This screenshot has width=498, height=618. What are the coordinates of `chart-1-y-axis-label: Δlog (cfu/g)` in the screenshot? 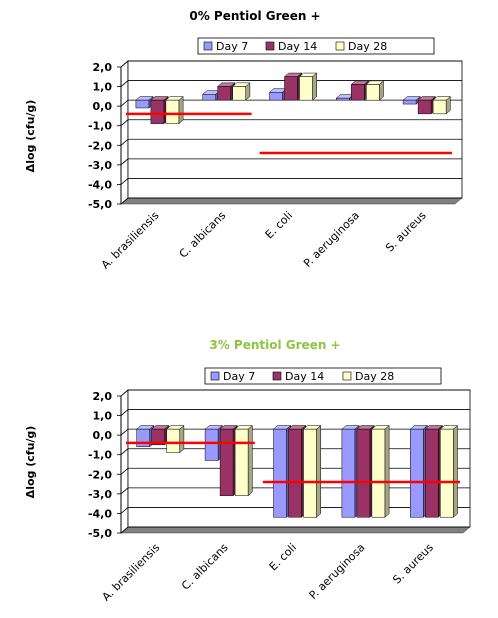 It's located at (30, 136).